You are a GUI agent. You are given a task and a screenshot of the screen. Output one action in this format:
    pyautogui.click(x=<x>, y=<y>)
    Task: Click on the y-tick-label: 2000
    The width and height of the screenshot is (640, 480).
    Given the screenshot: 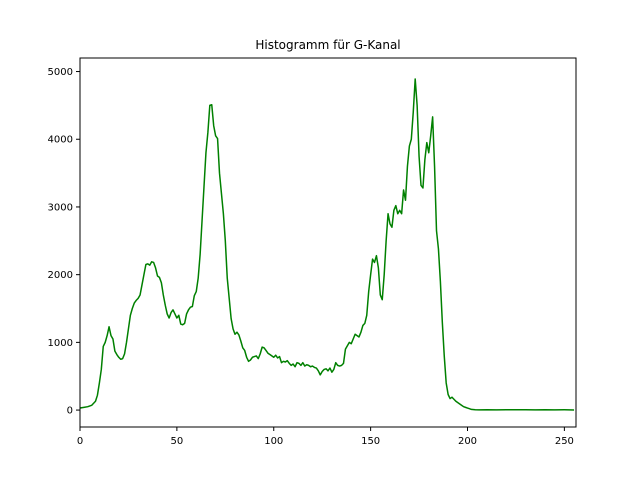 What is the action you would take?
    pyautogui.click(x=60, y=275)
    